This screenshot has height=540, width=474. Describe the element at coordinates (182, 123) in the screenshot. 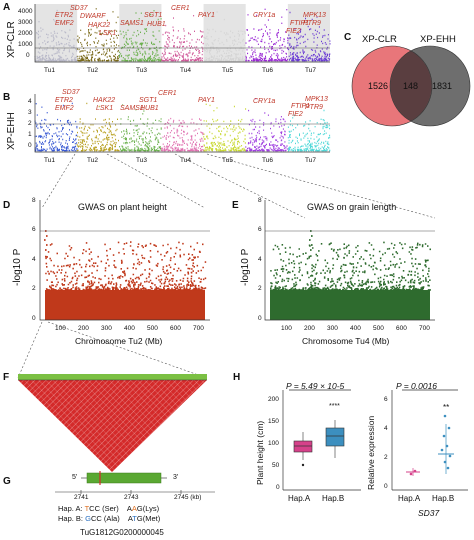

I see `manhattan-plot-xpehh` at that location.